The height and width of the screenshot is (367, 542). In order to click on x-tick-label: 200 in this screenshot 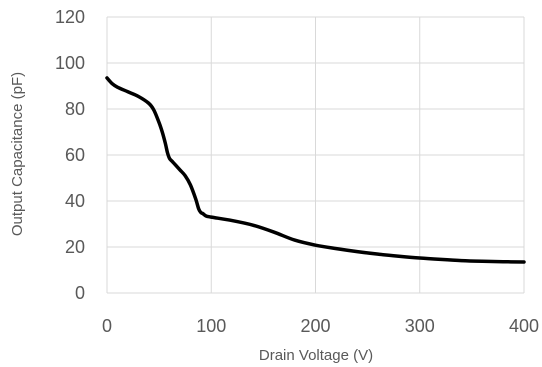, I will do `click(315, 326)`.